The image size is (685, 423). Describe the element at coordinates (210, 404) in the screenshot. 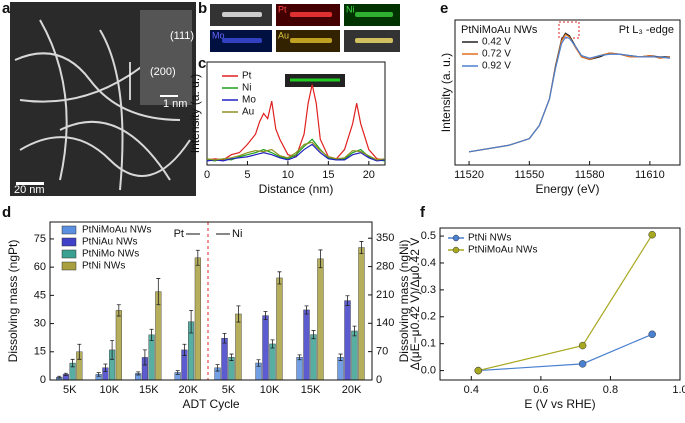

I see `x-axis-label: ADT Cycle` at that location.